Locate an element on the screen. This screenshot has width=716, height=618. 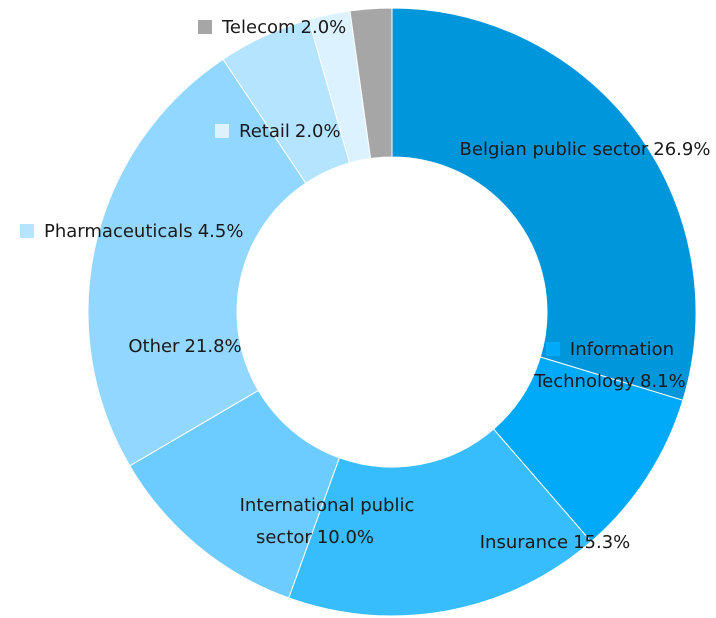
slice-label: International public sector 10.0% is located at coordinates (315, 522).